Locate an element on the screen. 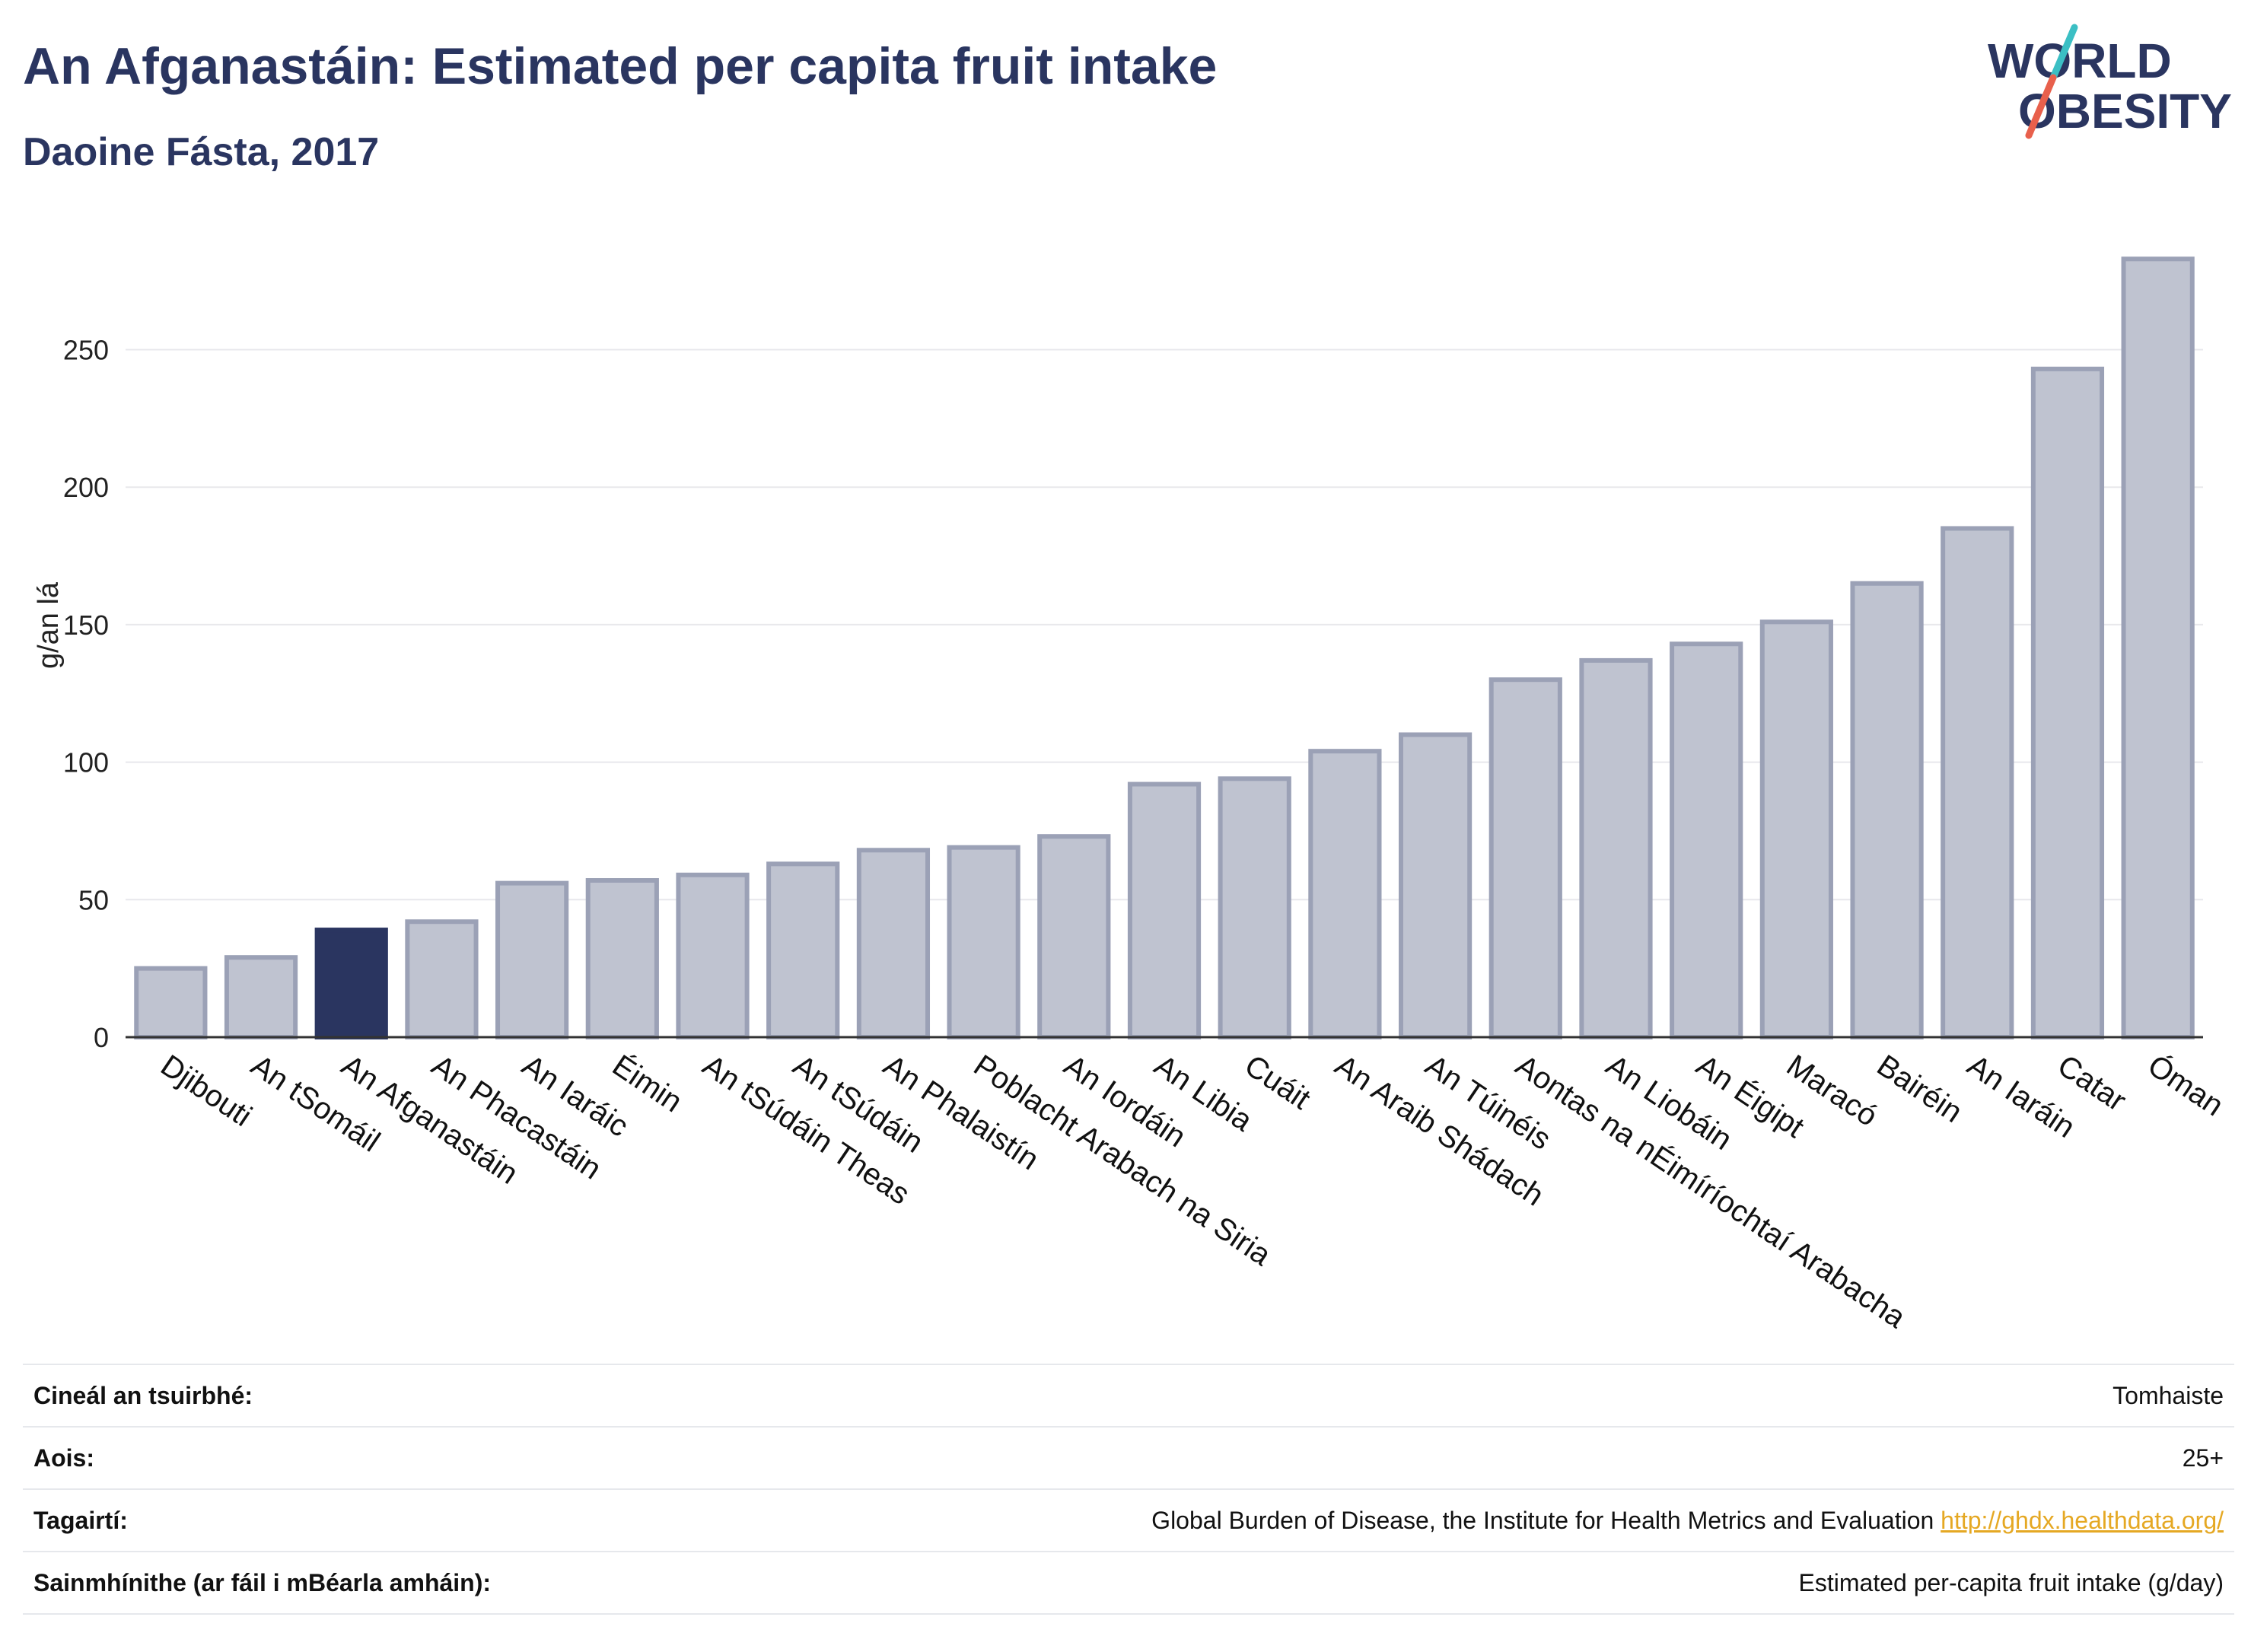 The height and width of the screenshot is (1652, 2251). world-obesity-logo: WORLD OBESITY is located at coordinates (2110, 81).